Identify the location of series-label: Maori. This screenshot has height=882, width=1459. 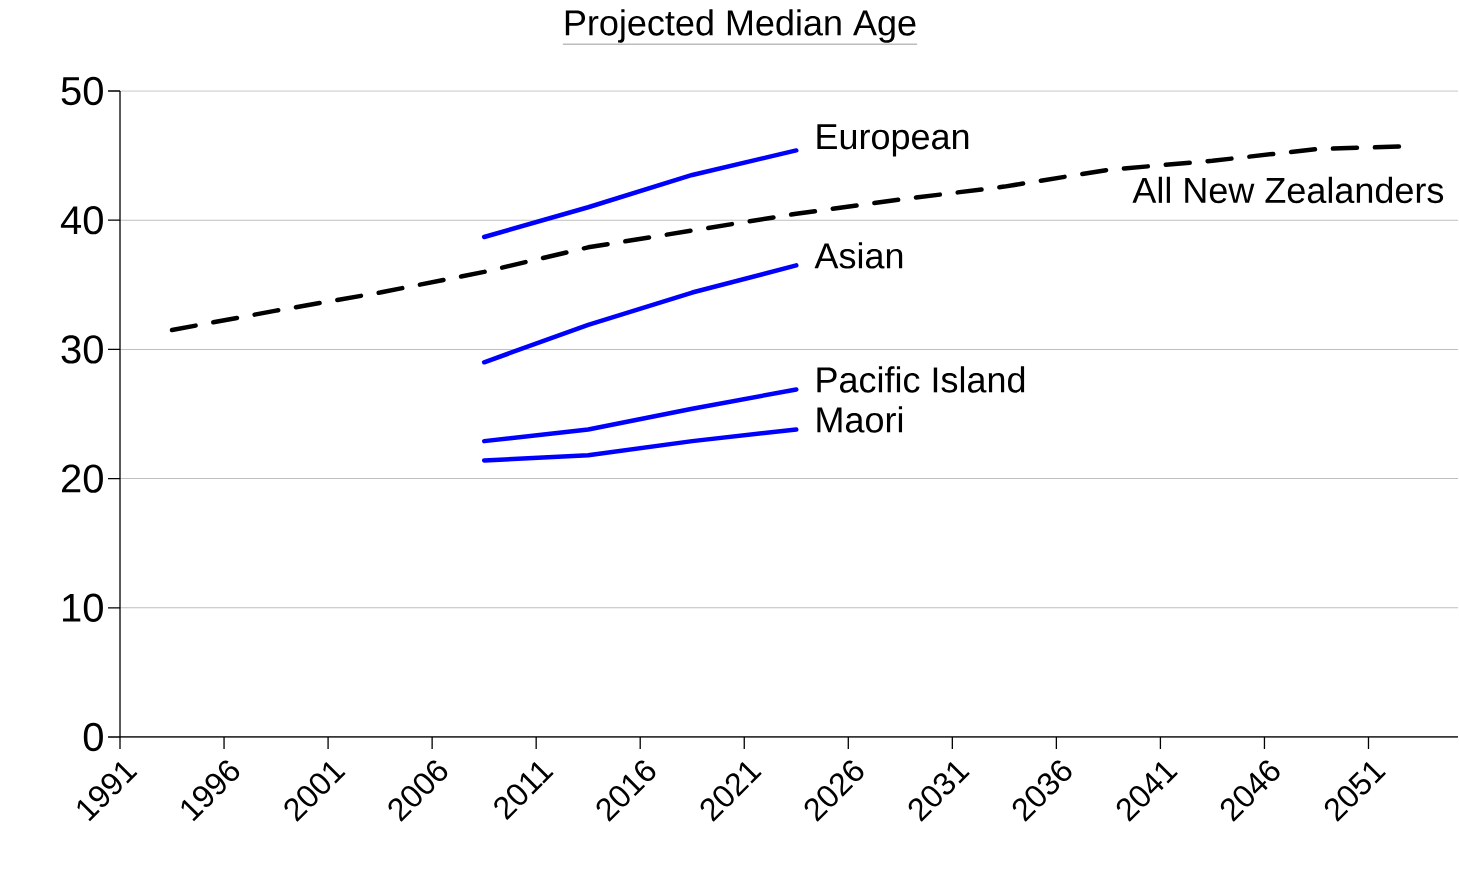
(860, 419).